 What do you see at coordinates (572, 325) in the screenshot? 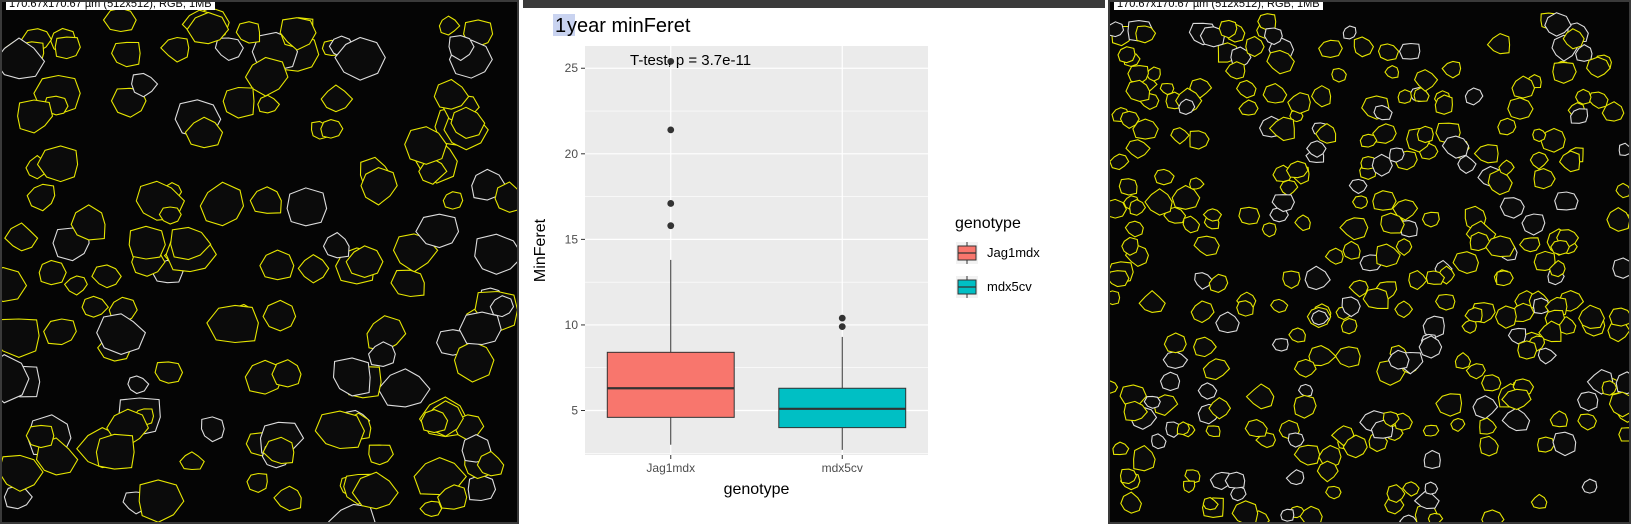
I see `y-tick-label: 10` at bounding box center [572, 325].